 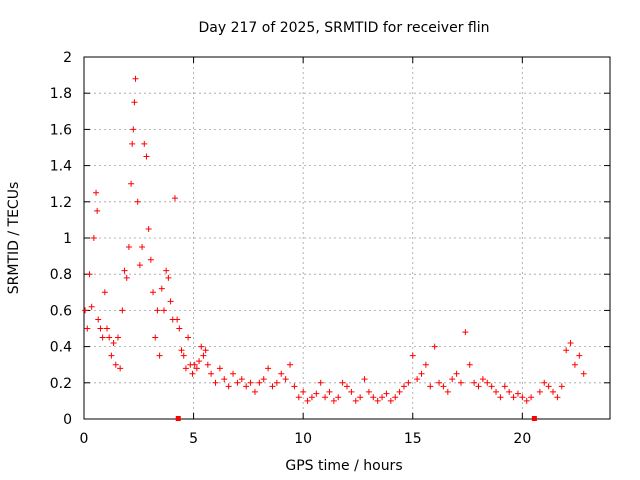 What do you see at coordinates (522, 439) in the screenshot?
I see `x-tick-label: 20` at bounding box center [522, 439].